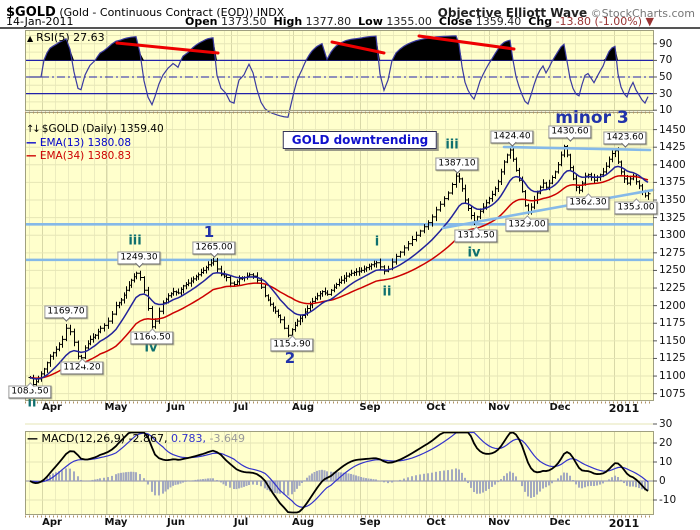  Describe the element at coordinates (33, 129) in the screenshot. I see `updown-arrows-icon: ↑↓` at that location.